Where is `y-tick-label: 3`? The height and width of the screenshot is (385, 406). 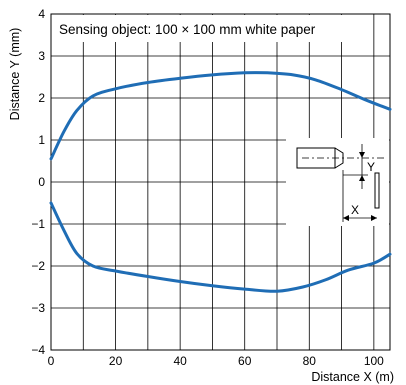 y-tick-label: 3 is located at coordinates (41, 56).